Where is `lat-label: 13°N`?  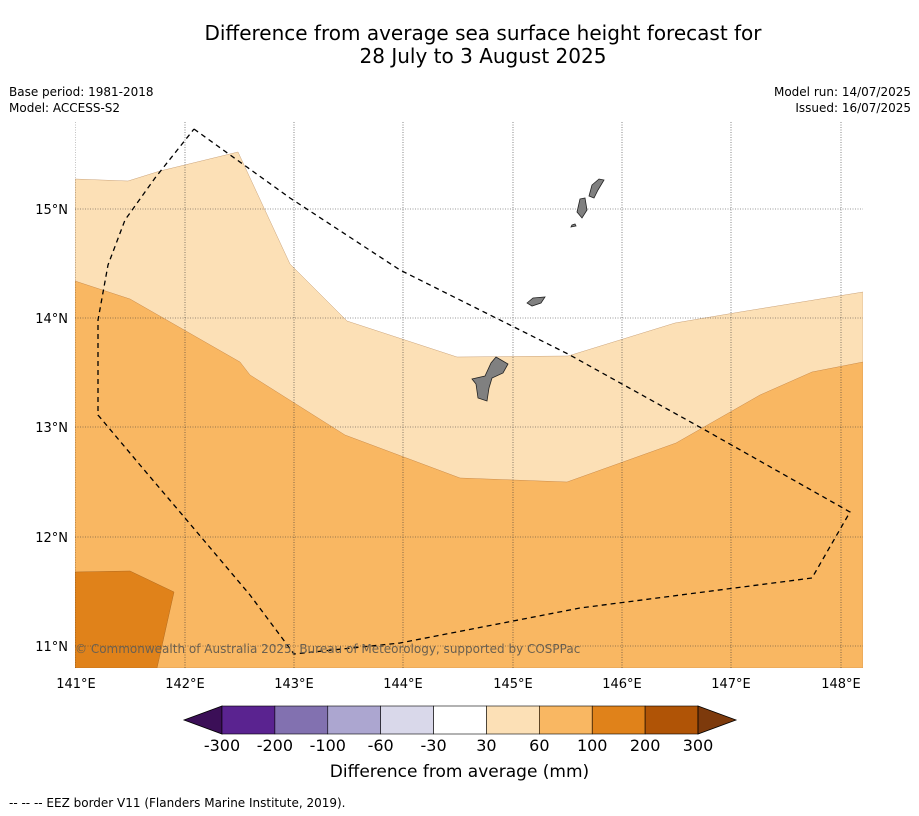 lat-label: 13°N is located at coordinates (51, 428).